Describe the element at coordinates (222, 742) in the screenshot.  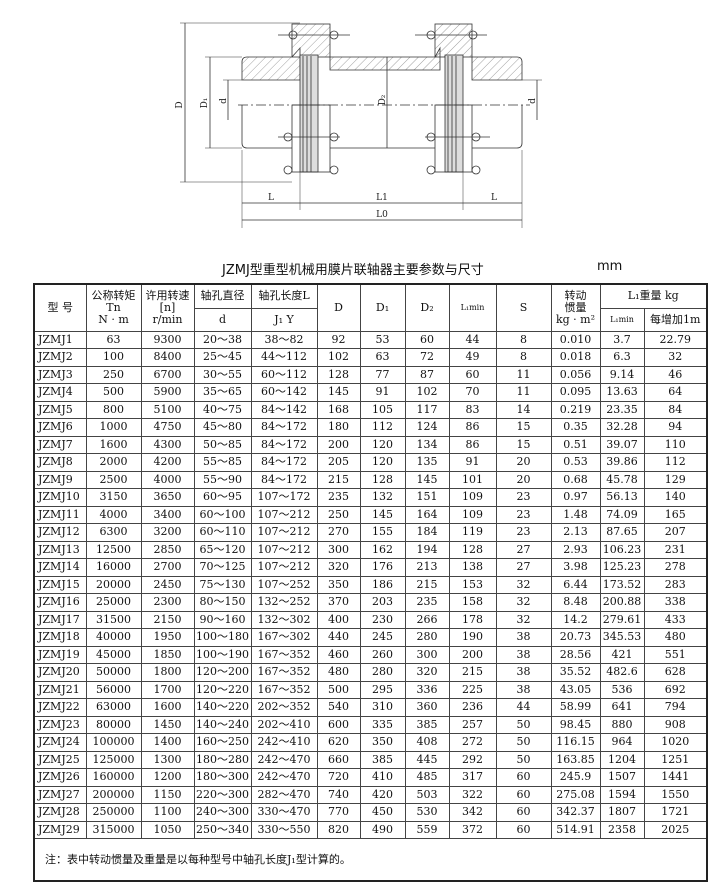
I see `table-cell: 160～250` at that location.